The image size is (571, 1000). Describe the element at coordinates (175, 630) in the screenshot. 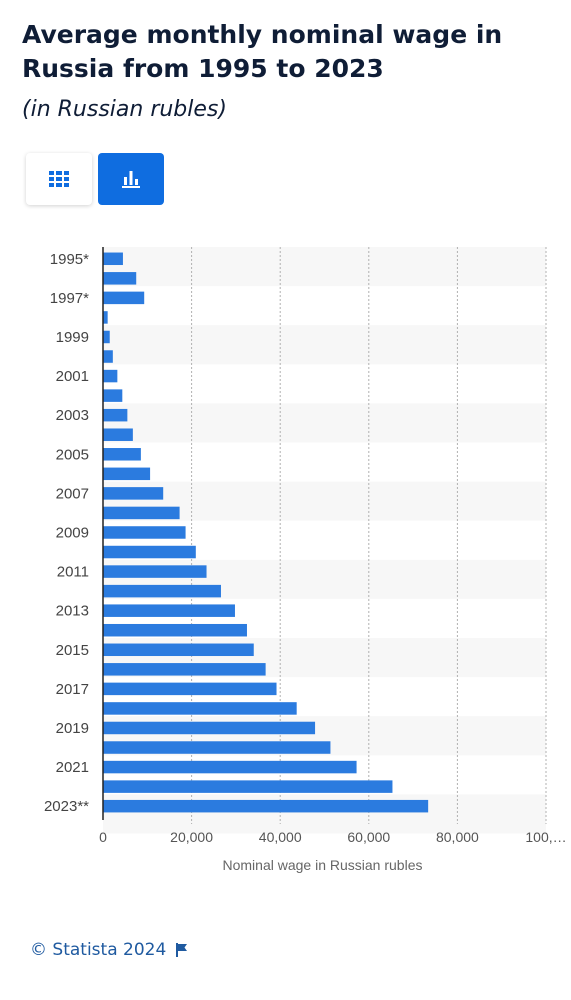

I see `bar-2014` at that location.